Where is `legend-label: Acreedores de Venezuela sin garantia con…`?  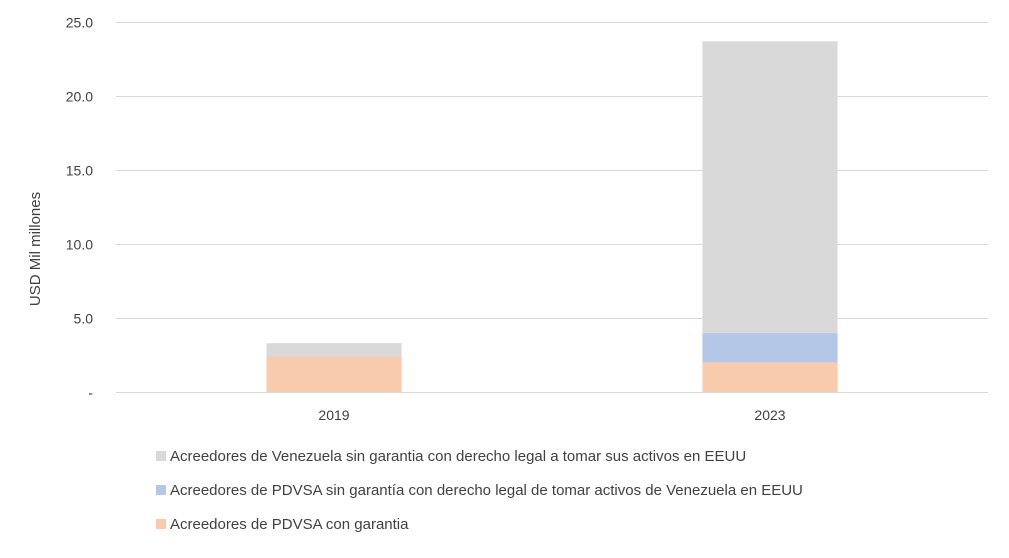
legend-label: Acreedores de Venezuela sin garantia con… is located at coordinates (458, 456).